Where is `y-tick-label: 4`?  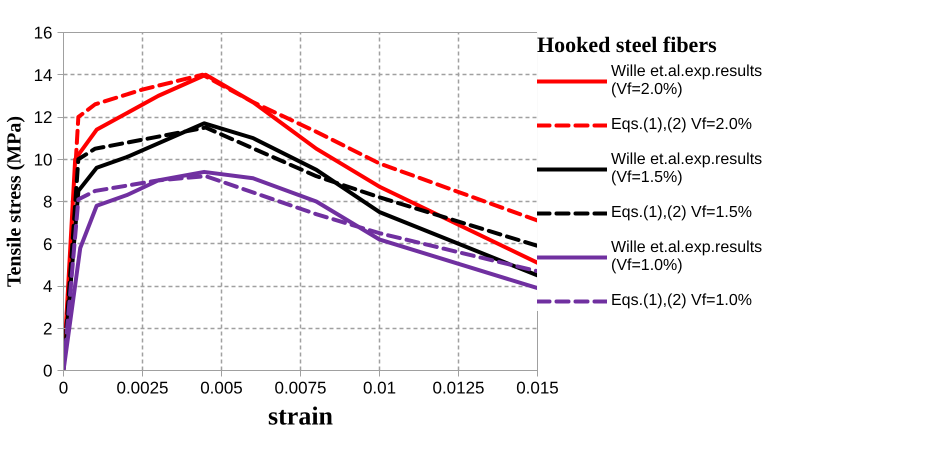 y-tick-label: 4 is located at coordinates (48, 286).